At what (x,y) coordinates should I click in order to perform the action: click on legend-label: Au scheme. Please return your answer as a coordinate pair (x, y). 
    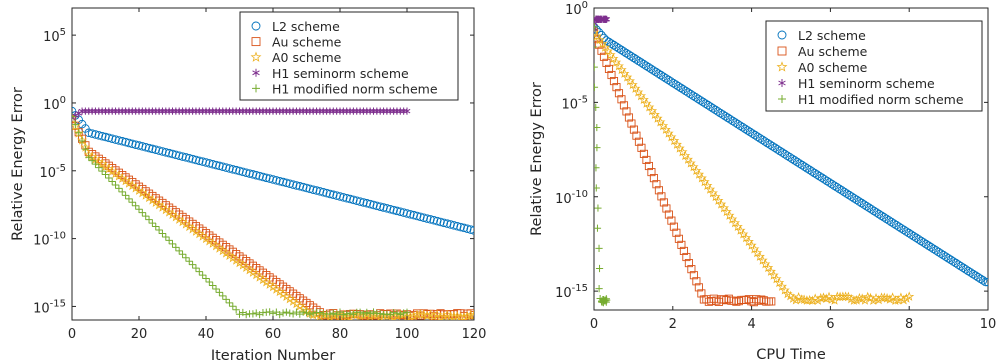
    Looking at the image, I should click on (833, 51).